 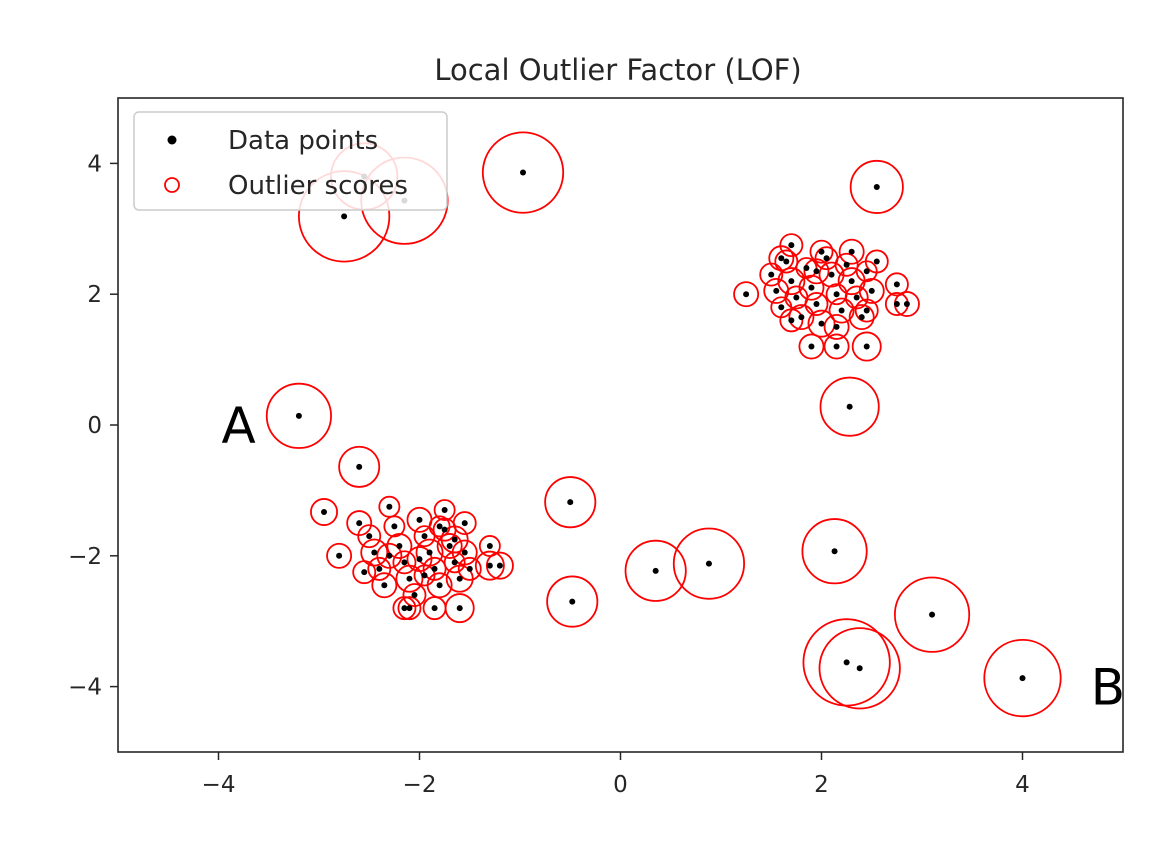 I want to click on legend-marker-outlier-scores, so click(x=172, y=185).